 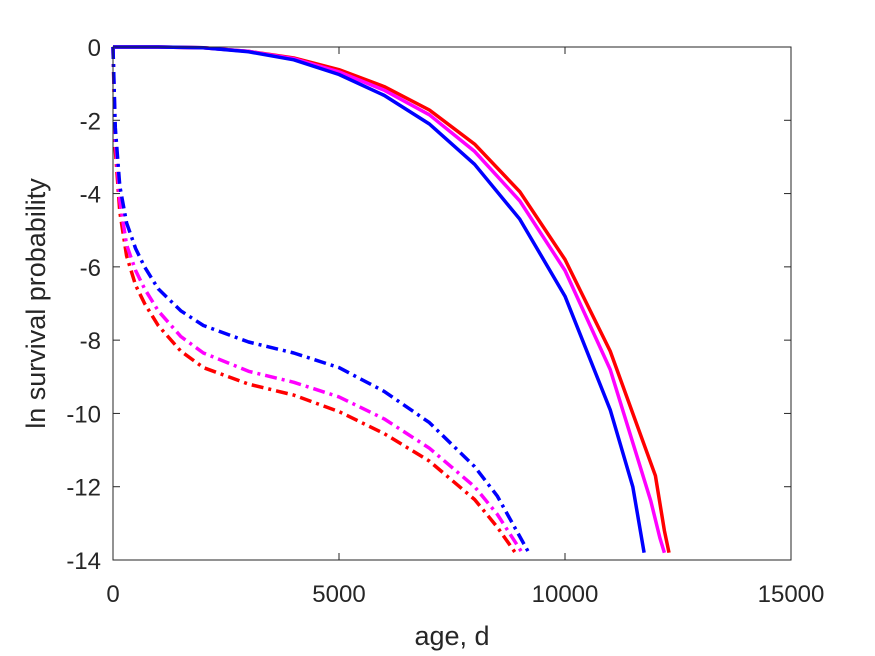 What do you see at coordinates (791, 594) in the screenshot?
I see `x-tick-label: 15000` at bounding box center [791, 594].